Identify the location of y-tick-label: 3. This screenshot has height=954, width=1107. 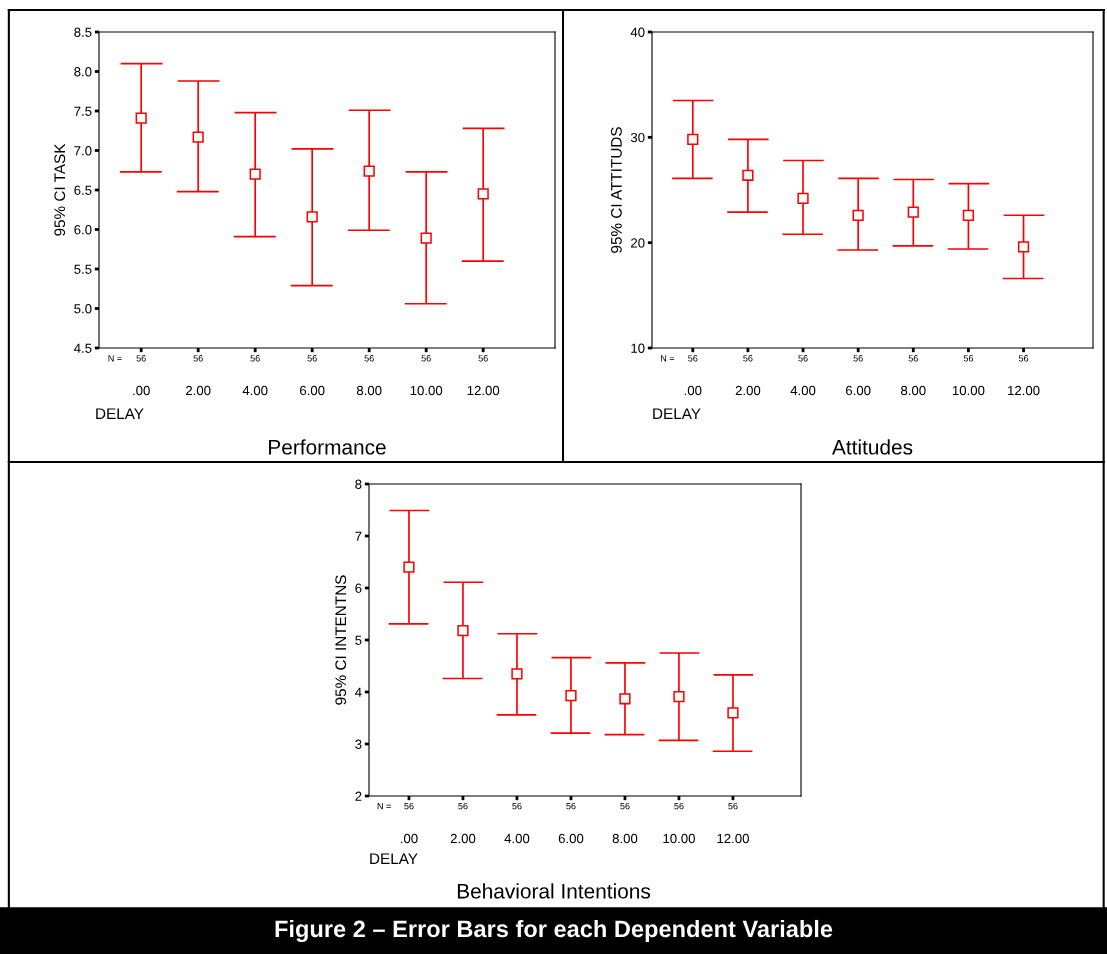
(358, 744).